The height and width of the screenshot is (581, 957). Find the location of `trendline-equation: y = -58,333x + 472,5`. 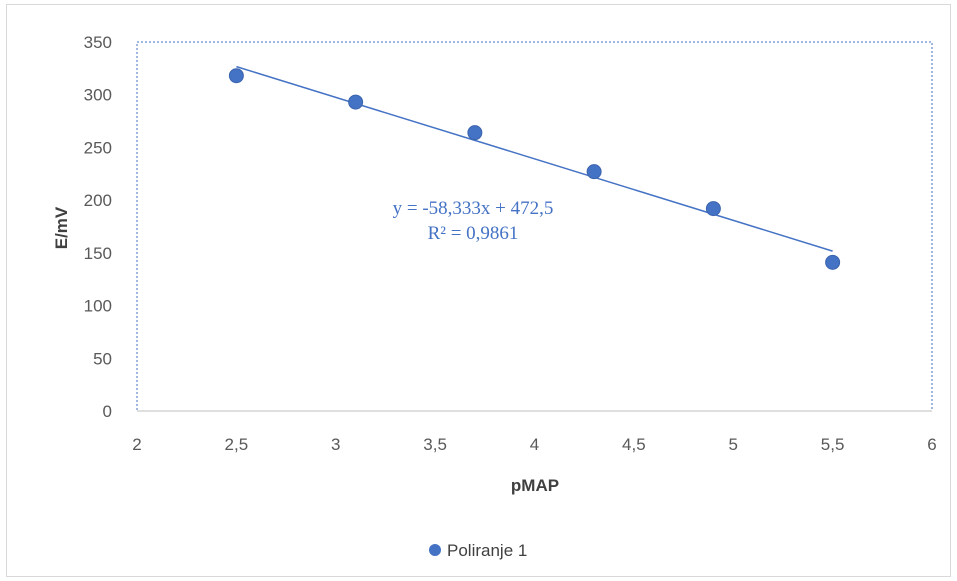

trendline-equation: y = -58,333x + 472,5 is located at coordinates (473, 208).